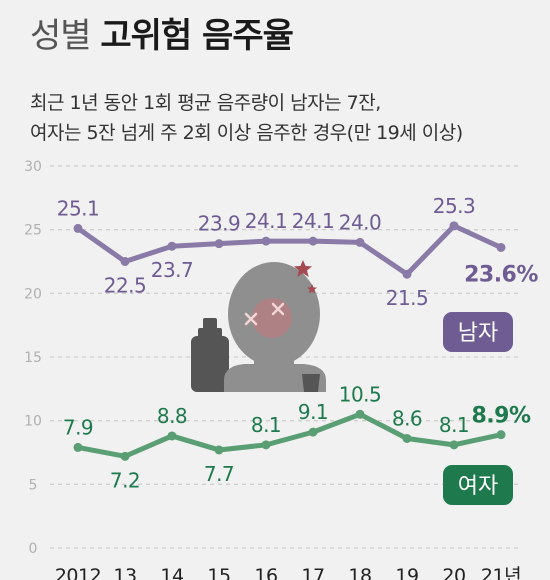  What do you see at coordinates (501, 572) in the screenshot?
I see `x-tick-label: 21년` at bounding box center [501, 572].